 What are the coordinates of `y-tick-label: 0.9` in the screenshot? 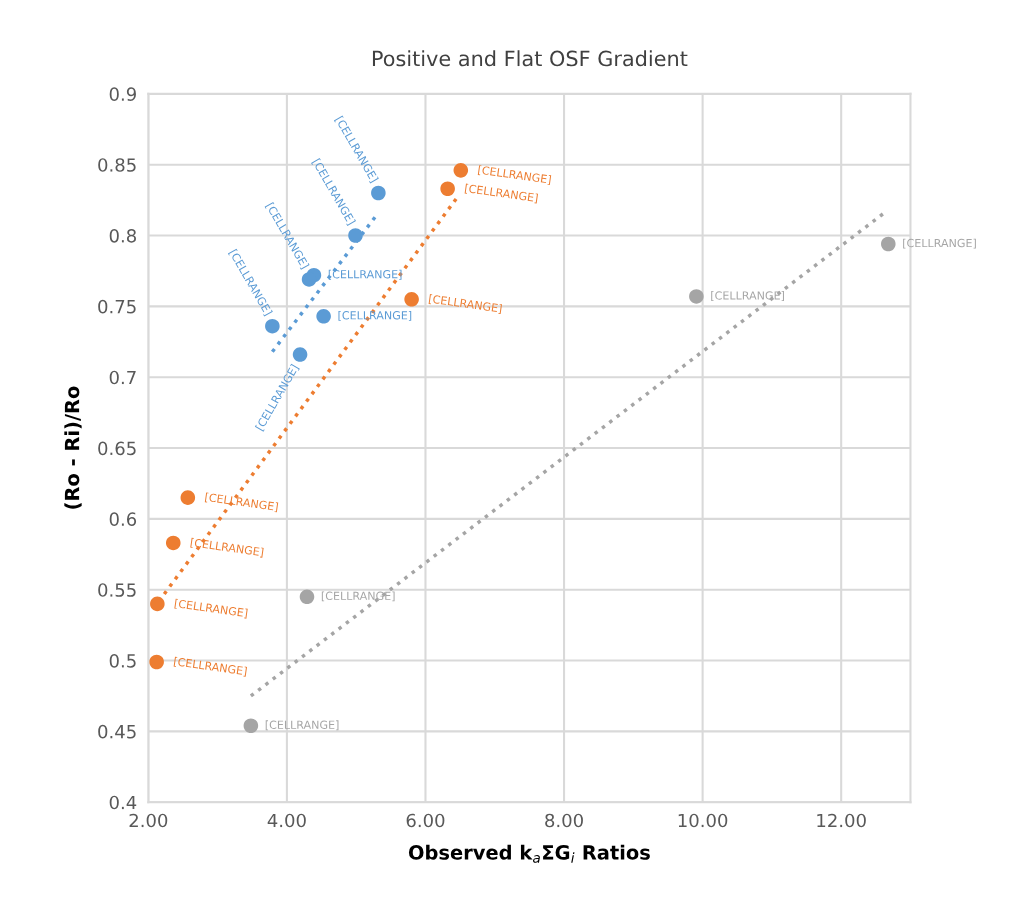 It's located at (122, 94).